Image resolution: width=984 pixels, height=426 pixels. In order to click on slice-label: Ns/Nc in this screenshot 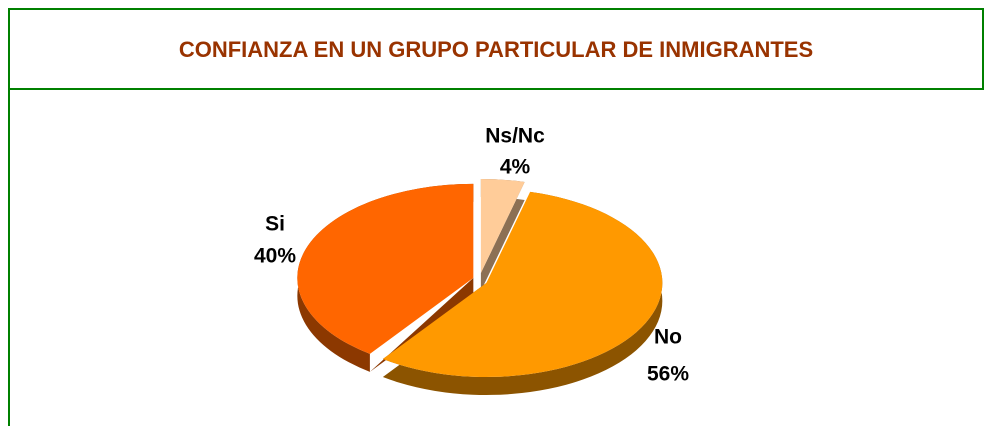, I will do `click(515, 136)`.